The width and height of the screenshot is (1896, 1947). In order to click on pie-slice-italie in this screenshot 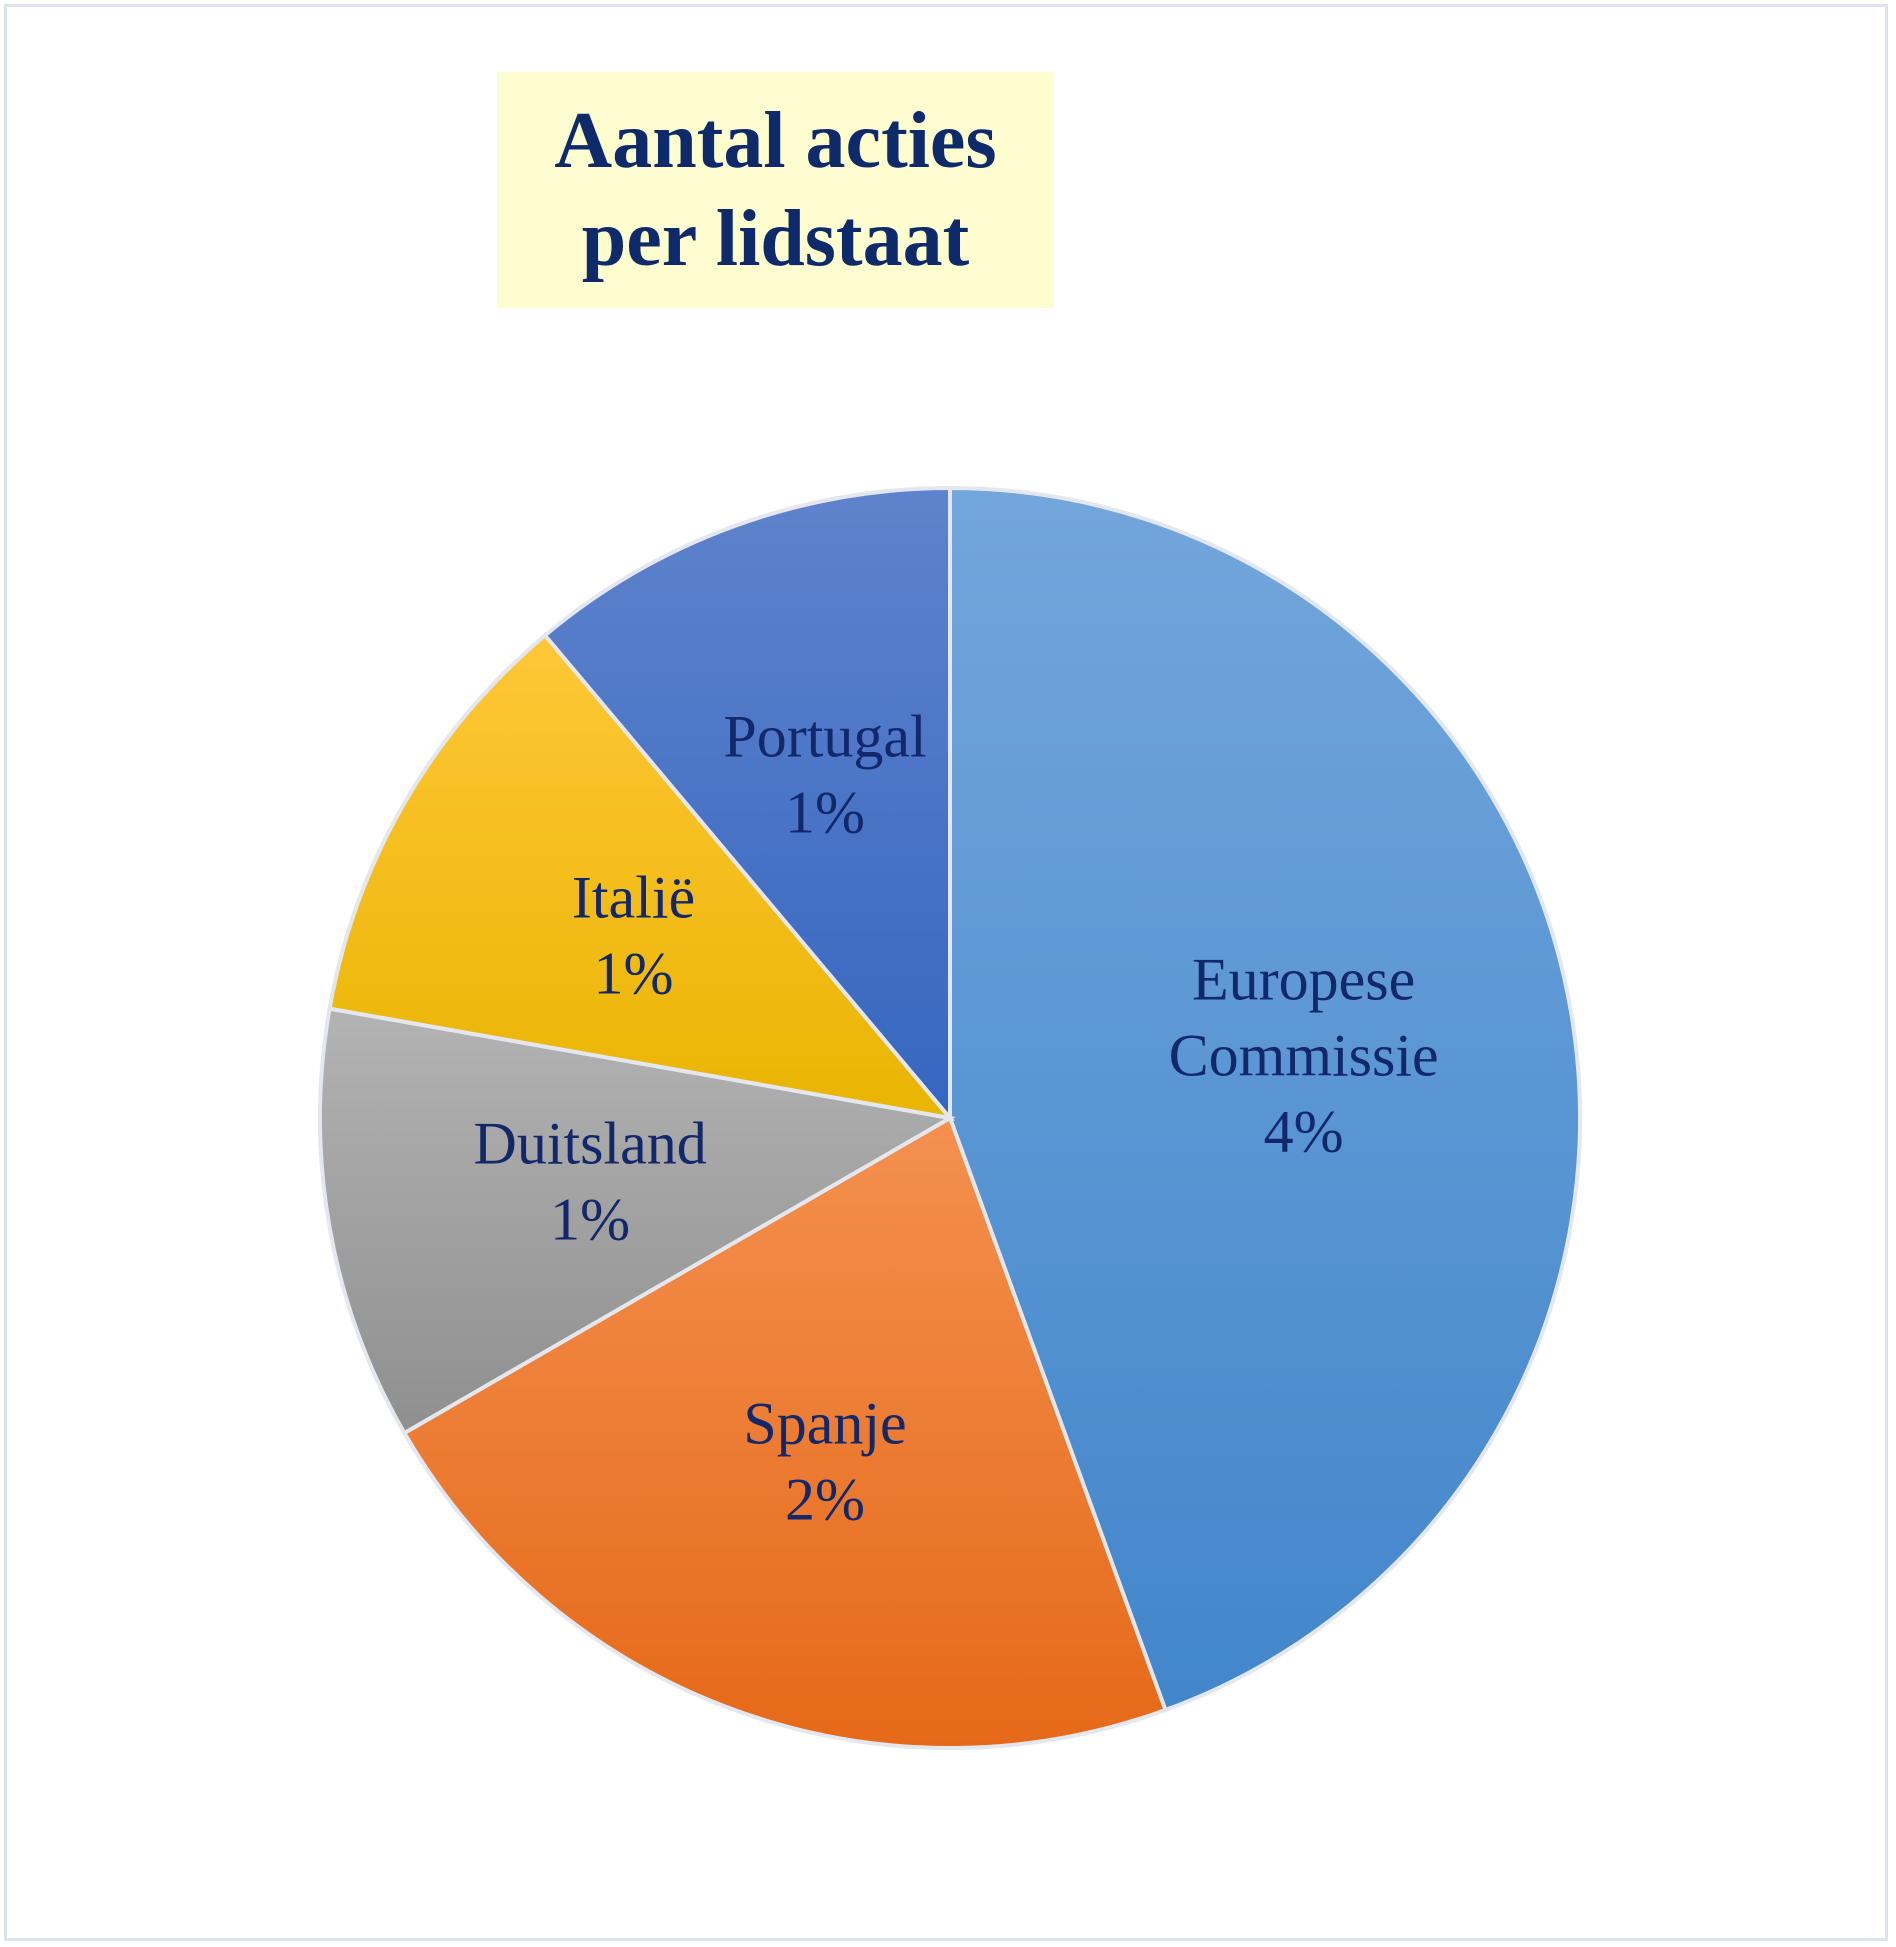, I will do `click(641, 876)`.